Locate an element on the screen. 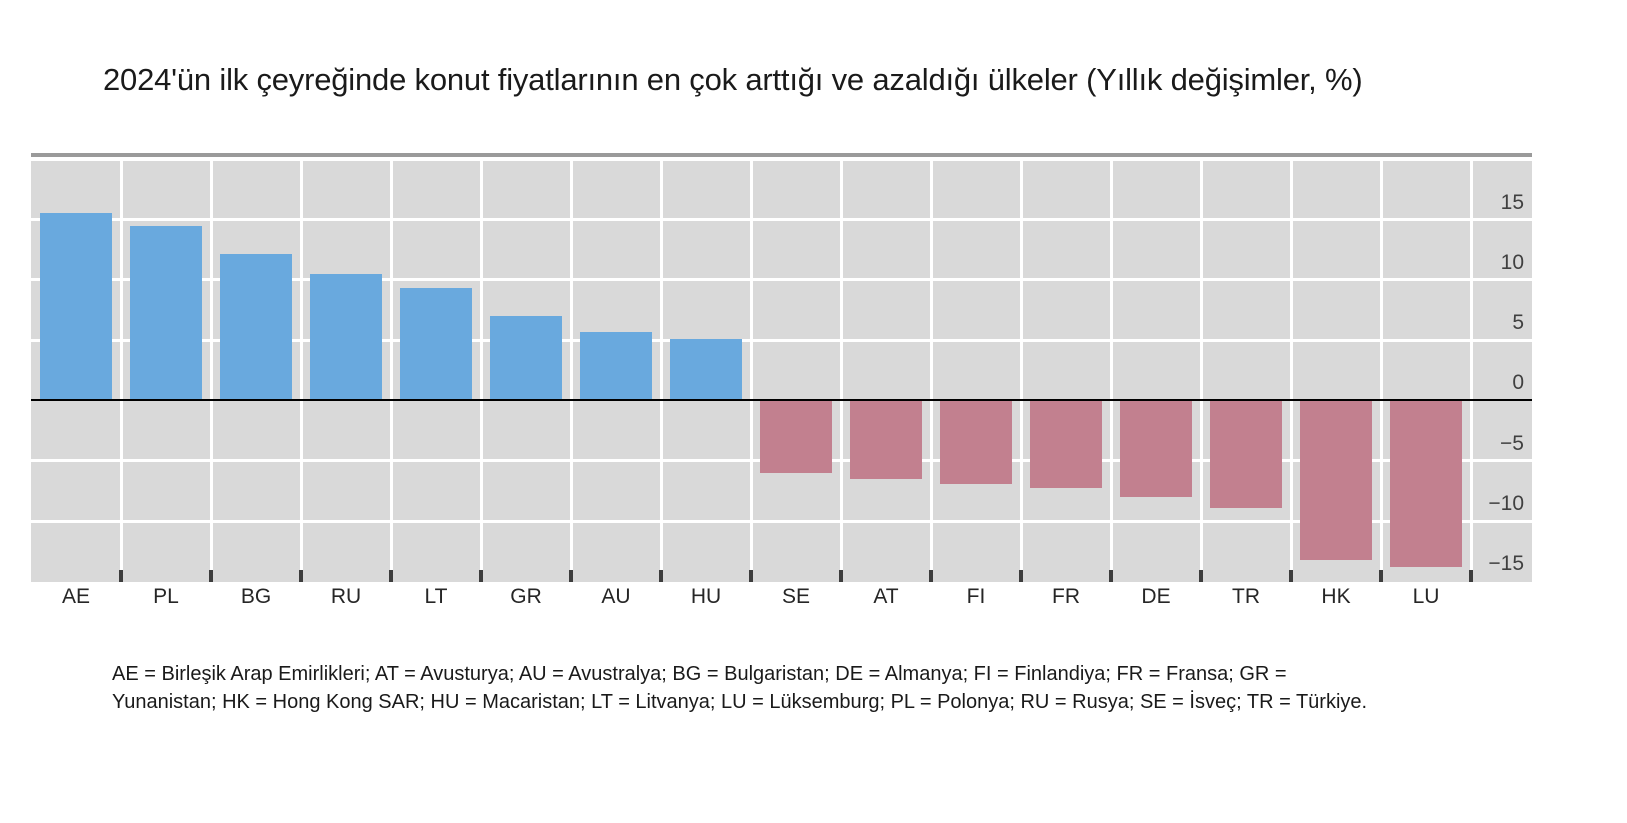 The image size is (1627, 823). y-axis-tick-label: −5 is located at coordinates (1512, 443).